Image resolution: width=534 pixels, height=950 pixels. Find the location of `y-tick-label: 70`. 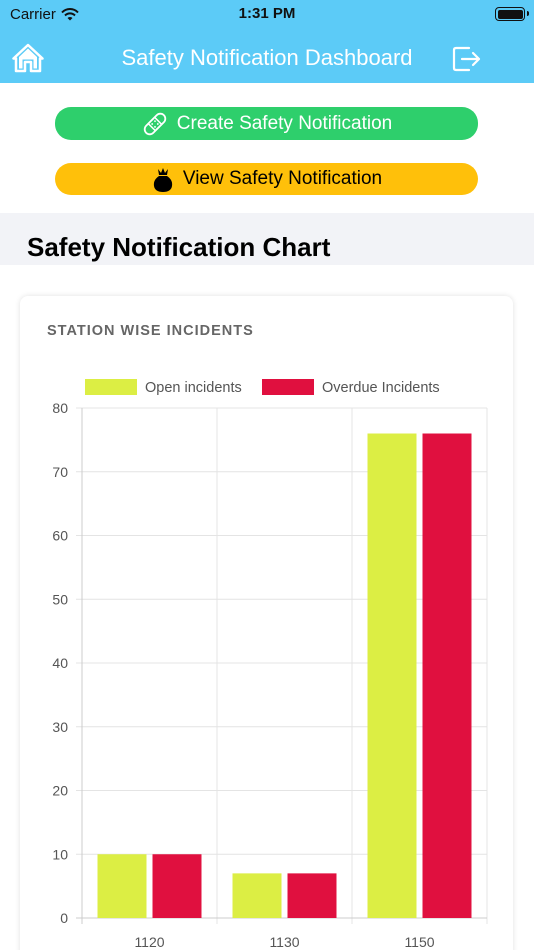

y-tick-label: 70 is located at coordinates (60, 472).